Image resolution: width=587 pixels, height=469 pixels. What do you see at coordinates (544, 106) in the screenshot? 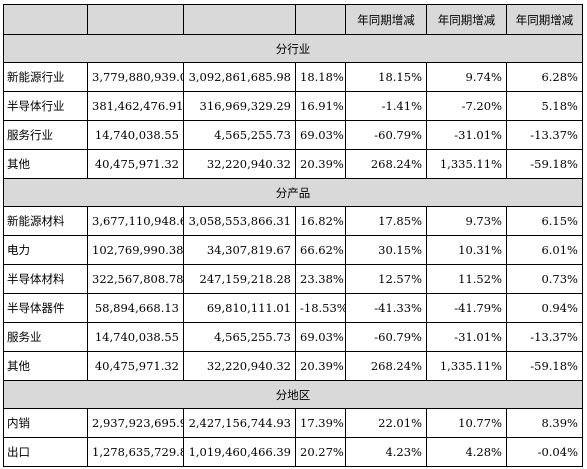
I see `table-cell: 5.18%` at bounding box center [544, 106].